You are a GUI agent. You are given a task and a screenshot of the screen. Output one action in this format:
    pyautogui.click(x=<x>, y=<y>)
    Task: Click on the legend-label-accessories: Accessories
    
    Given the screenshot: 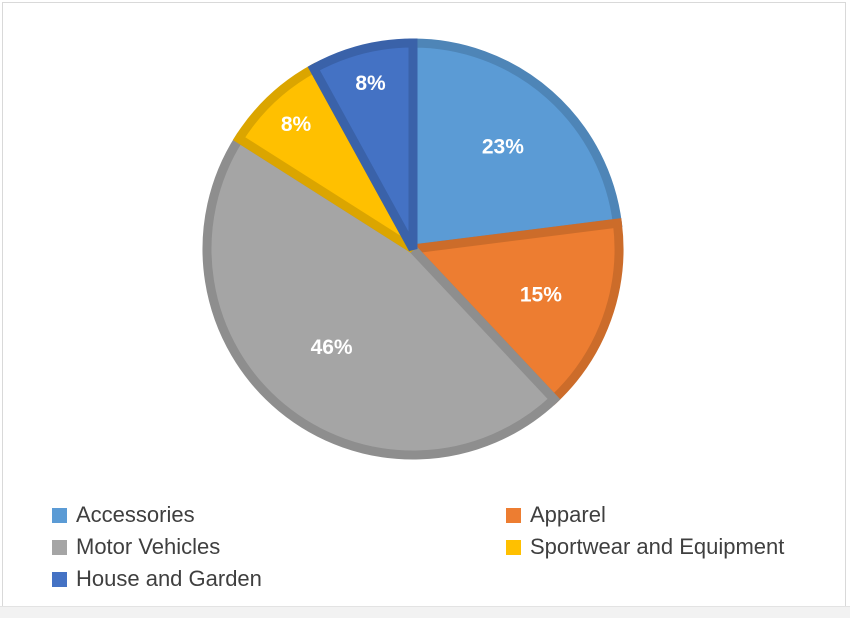 What is the action you would take?
    pyautogui.click(x=135, y=514)
    